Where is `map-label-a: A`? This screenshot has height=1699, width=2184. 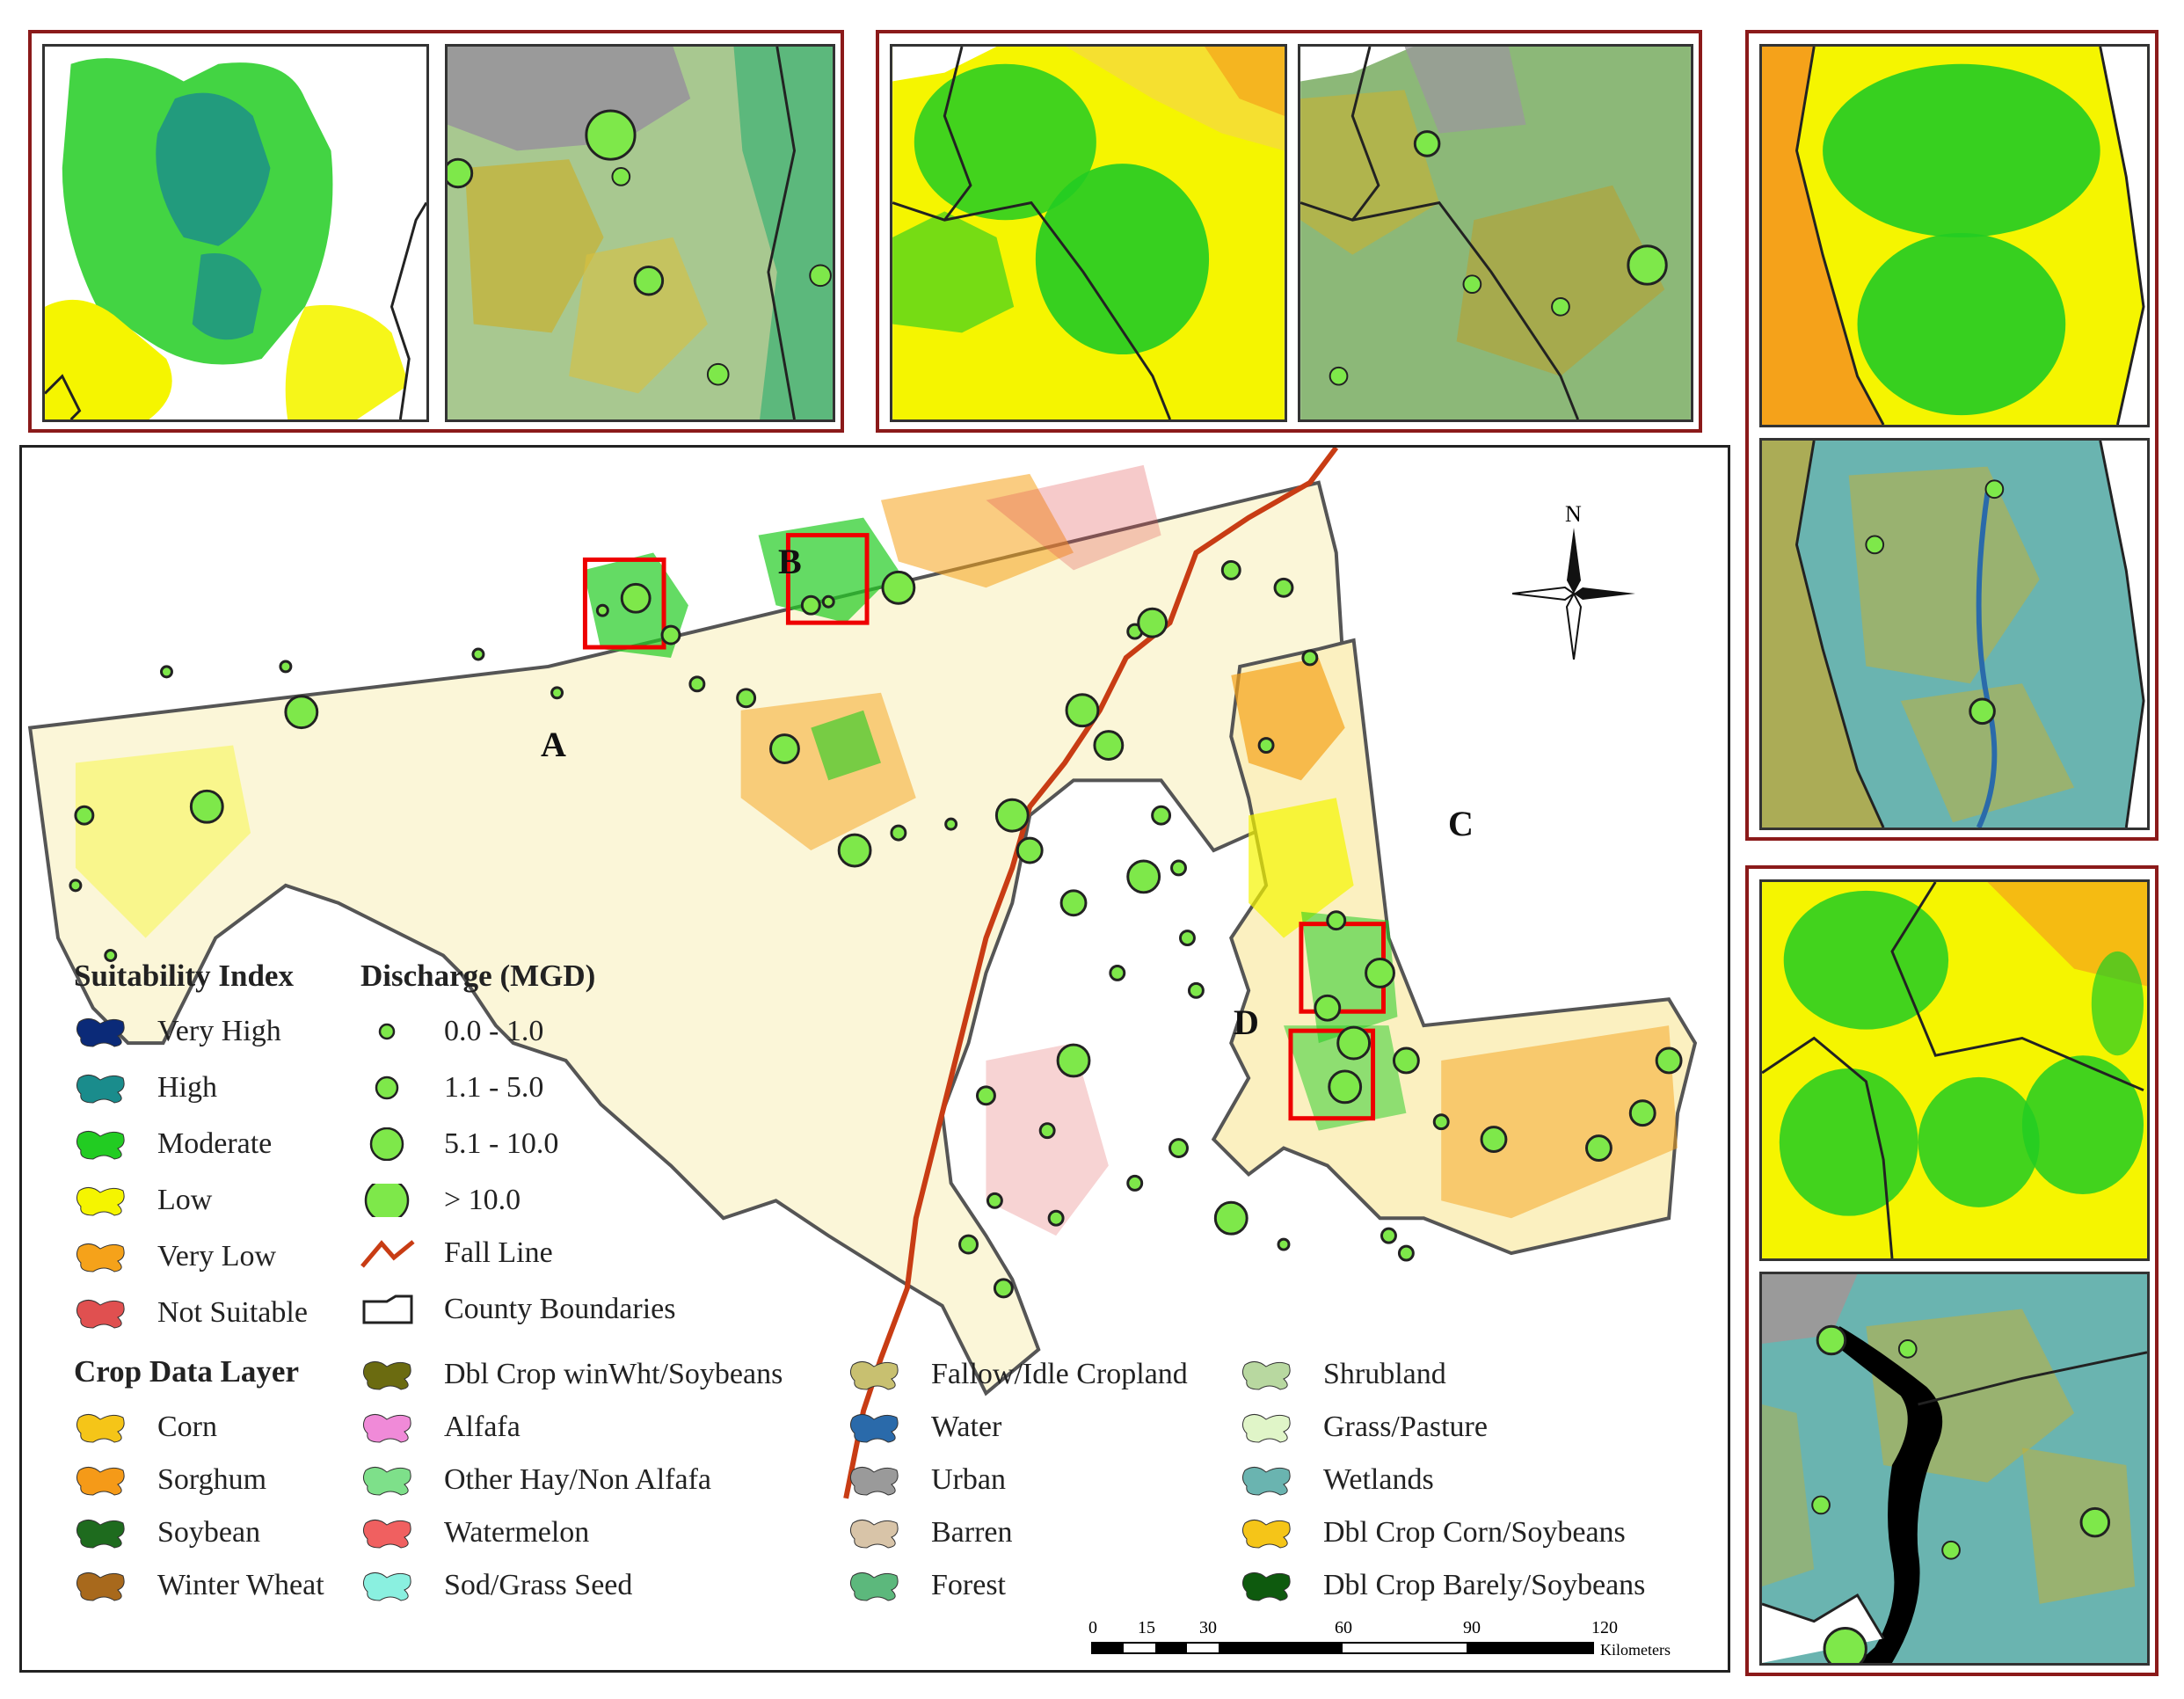
map-label-a: A is located at coordinates (553, 744).